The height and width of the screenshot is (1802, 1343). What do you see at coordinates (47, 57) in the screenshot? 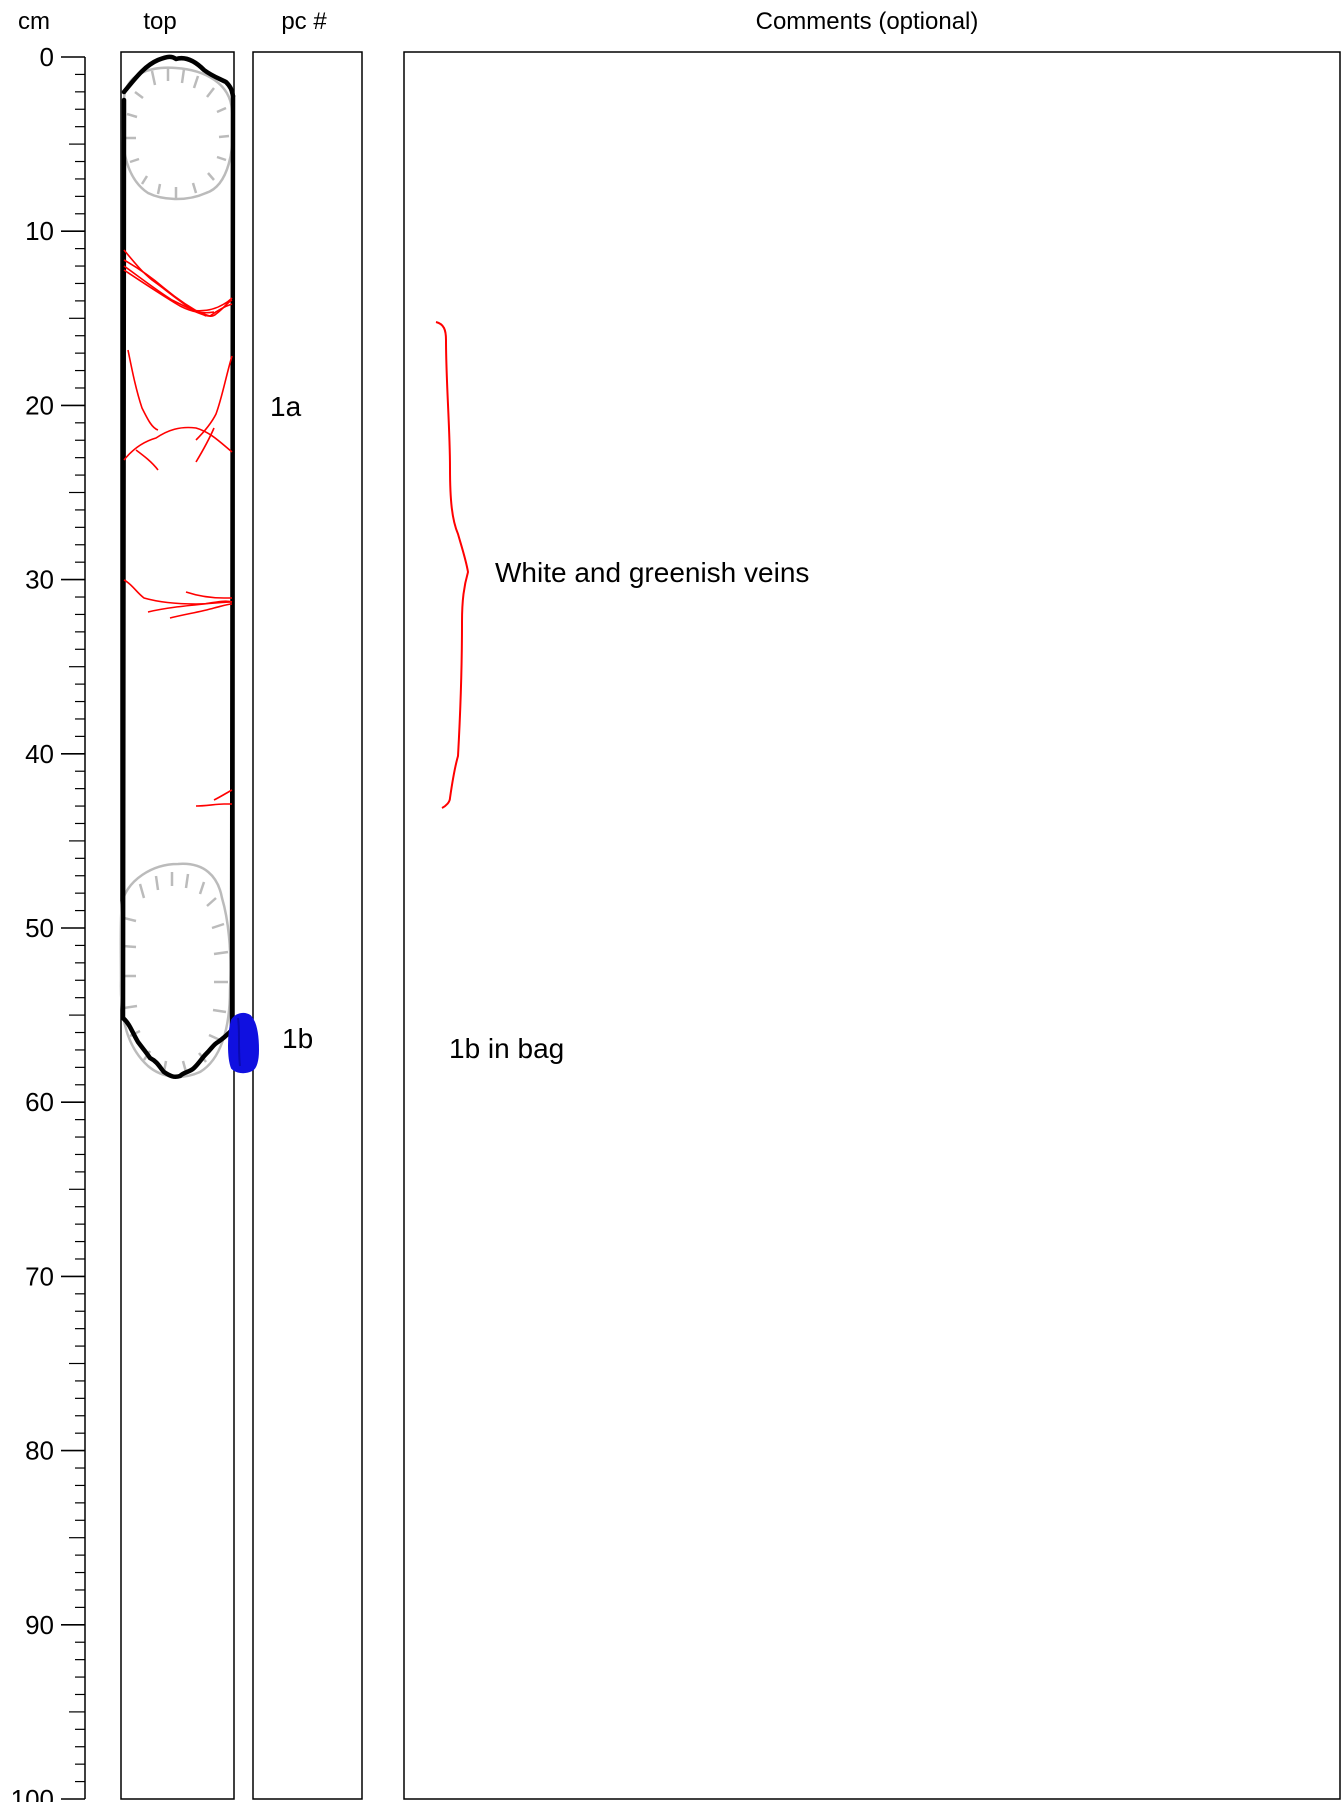
I see `depth-tick-label: 0` at bounding box center [47, 57].